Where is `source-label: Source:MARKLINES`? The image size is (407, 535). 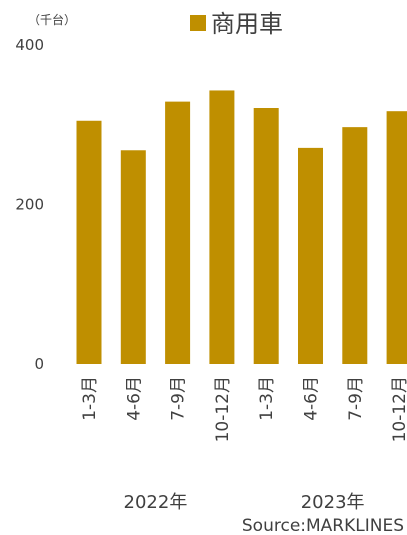 source-label: Source:MARKLINES is located at coordinates (323, 525).